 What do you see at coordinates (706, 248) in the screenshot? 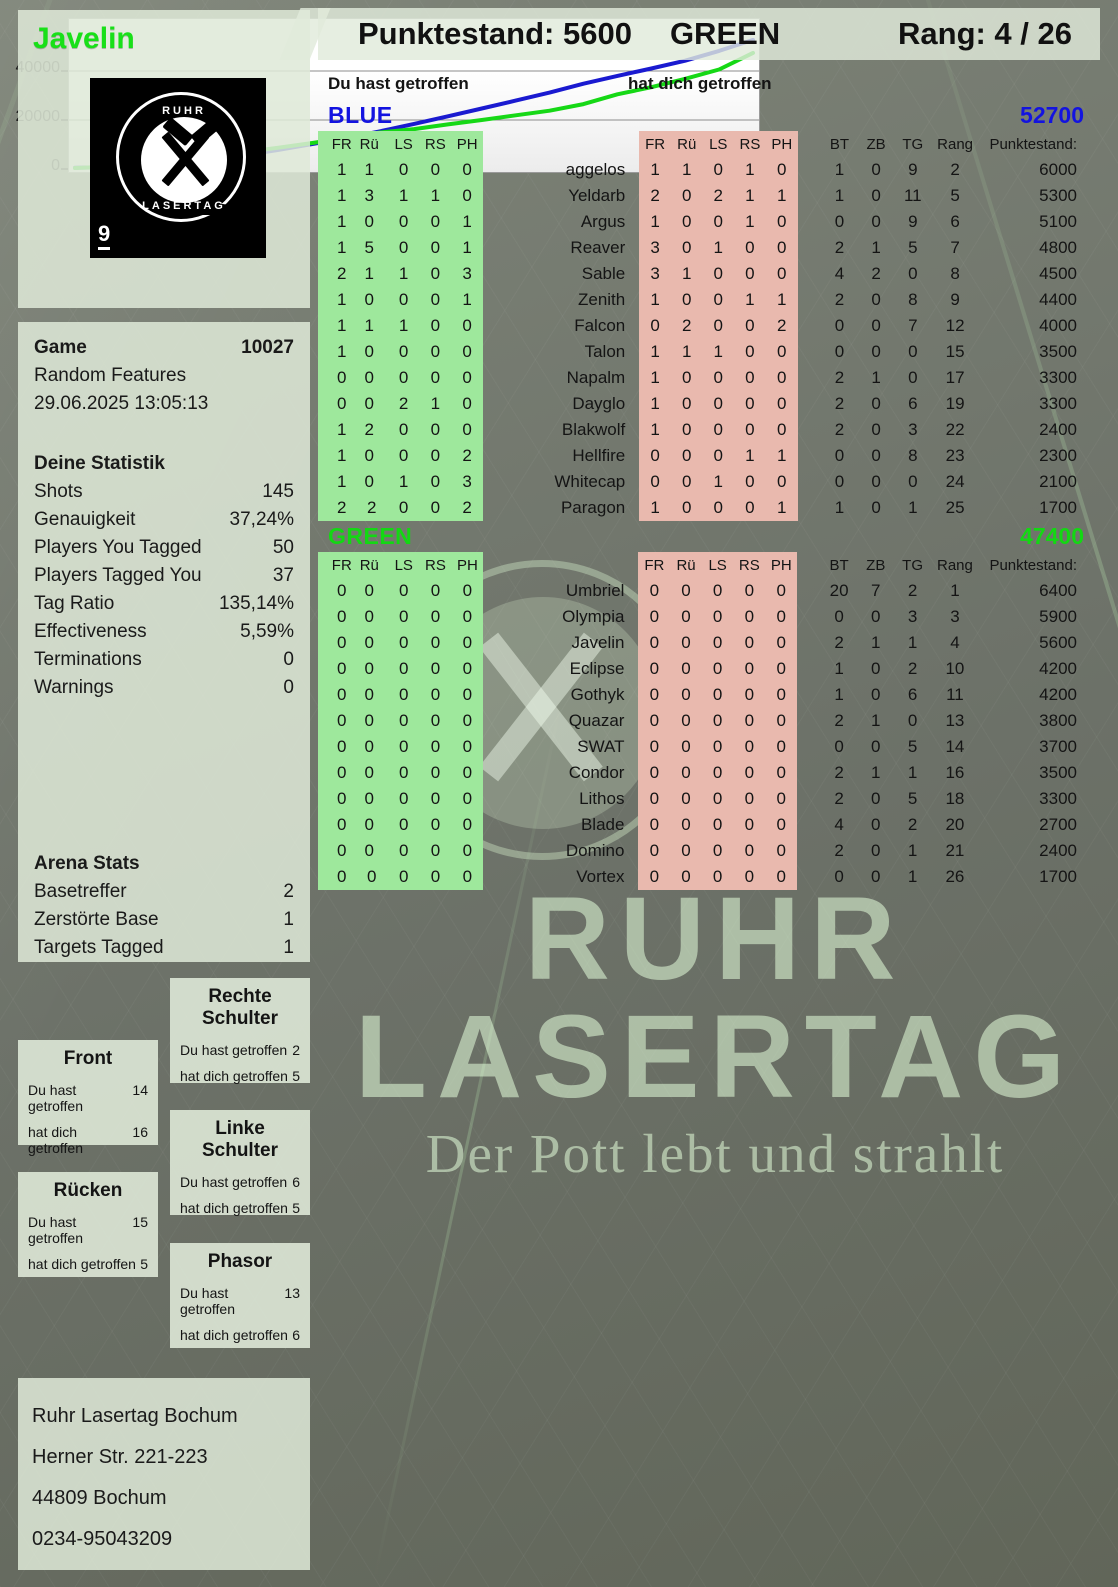
I see `table-row: 1 5 0 0 1 Reaver 3 0 1 0 0 2 1 5 7 4800` at bounding box center [706, 248].